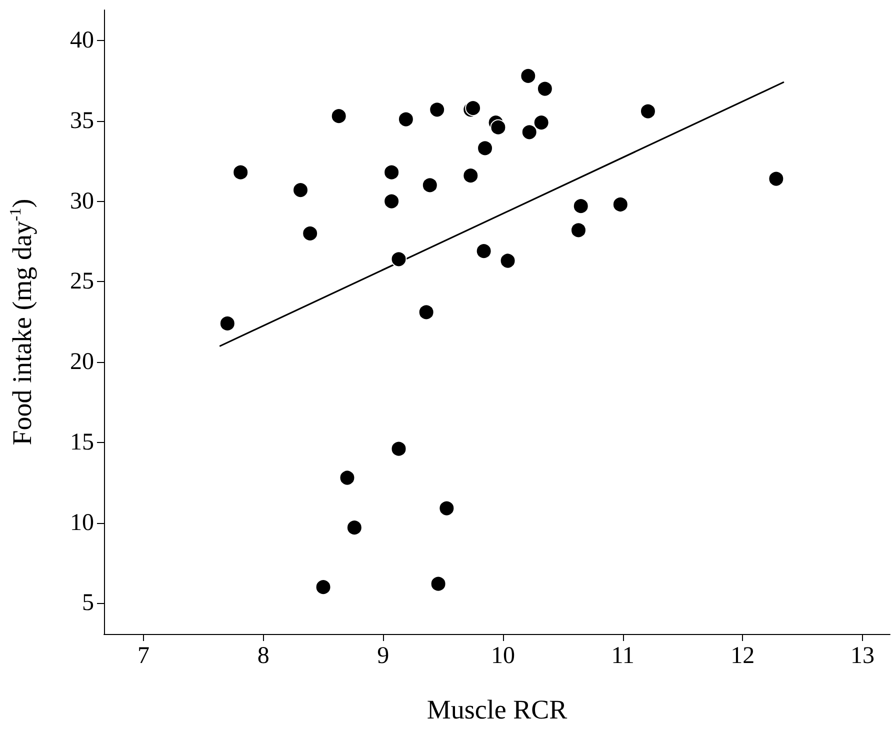 This screenshot has width=892, height=733. Describe the element at coordinates (22, 322) in the screenshot. I see `y-axis-title: Food intake (mg day-1)` at that location.